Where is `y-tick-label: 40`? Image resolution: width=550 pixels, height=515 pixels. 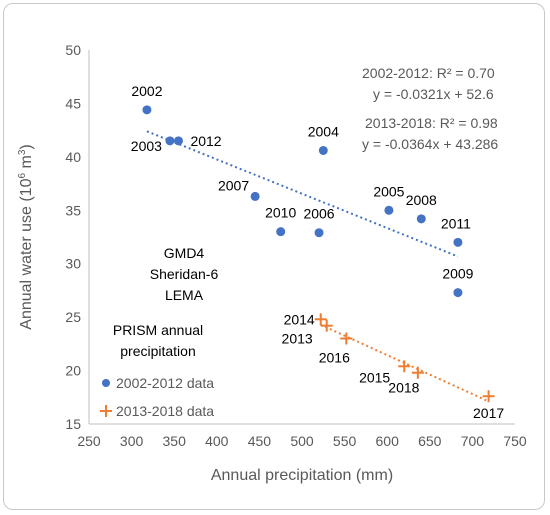
y-tick-label: 40 is located at coordinates (73, 157).